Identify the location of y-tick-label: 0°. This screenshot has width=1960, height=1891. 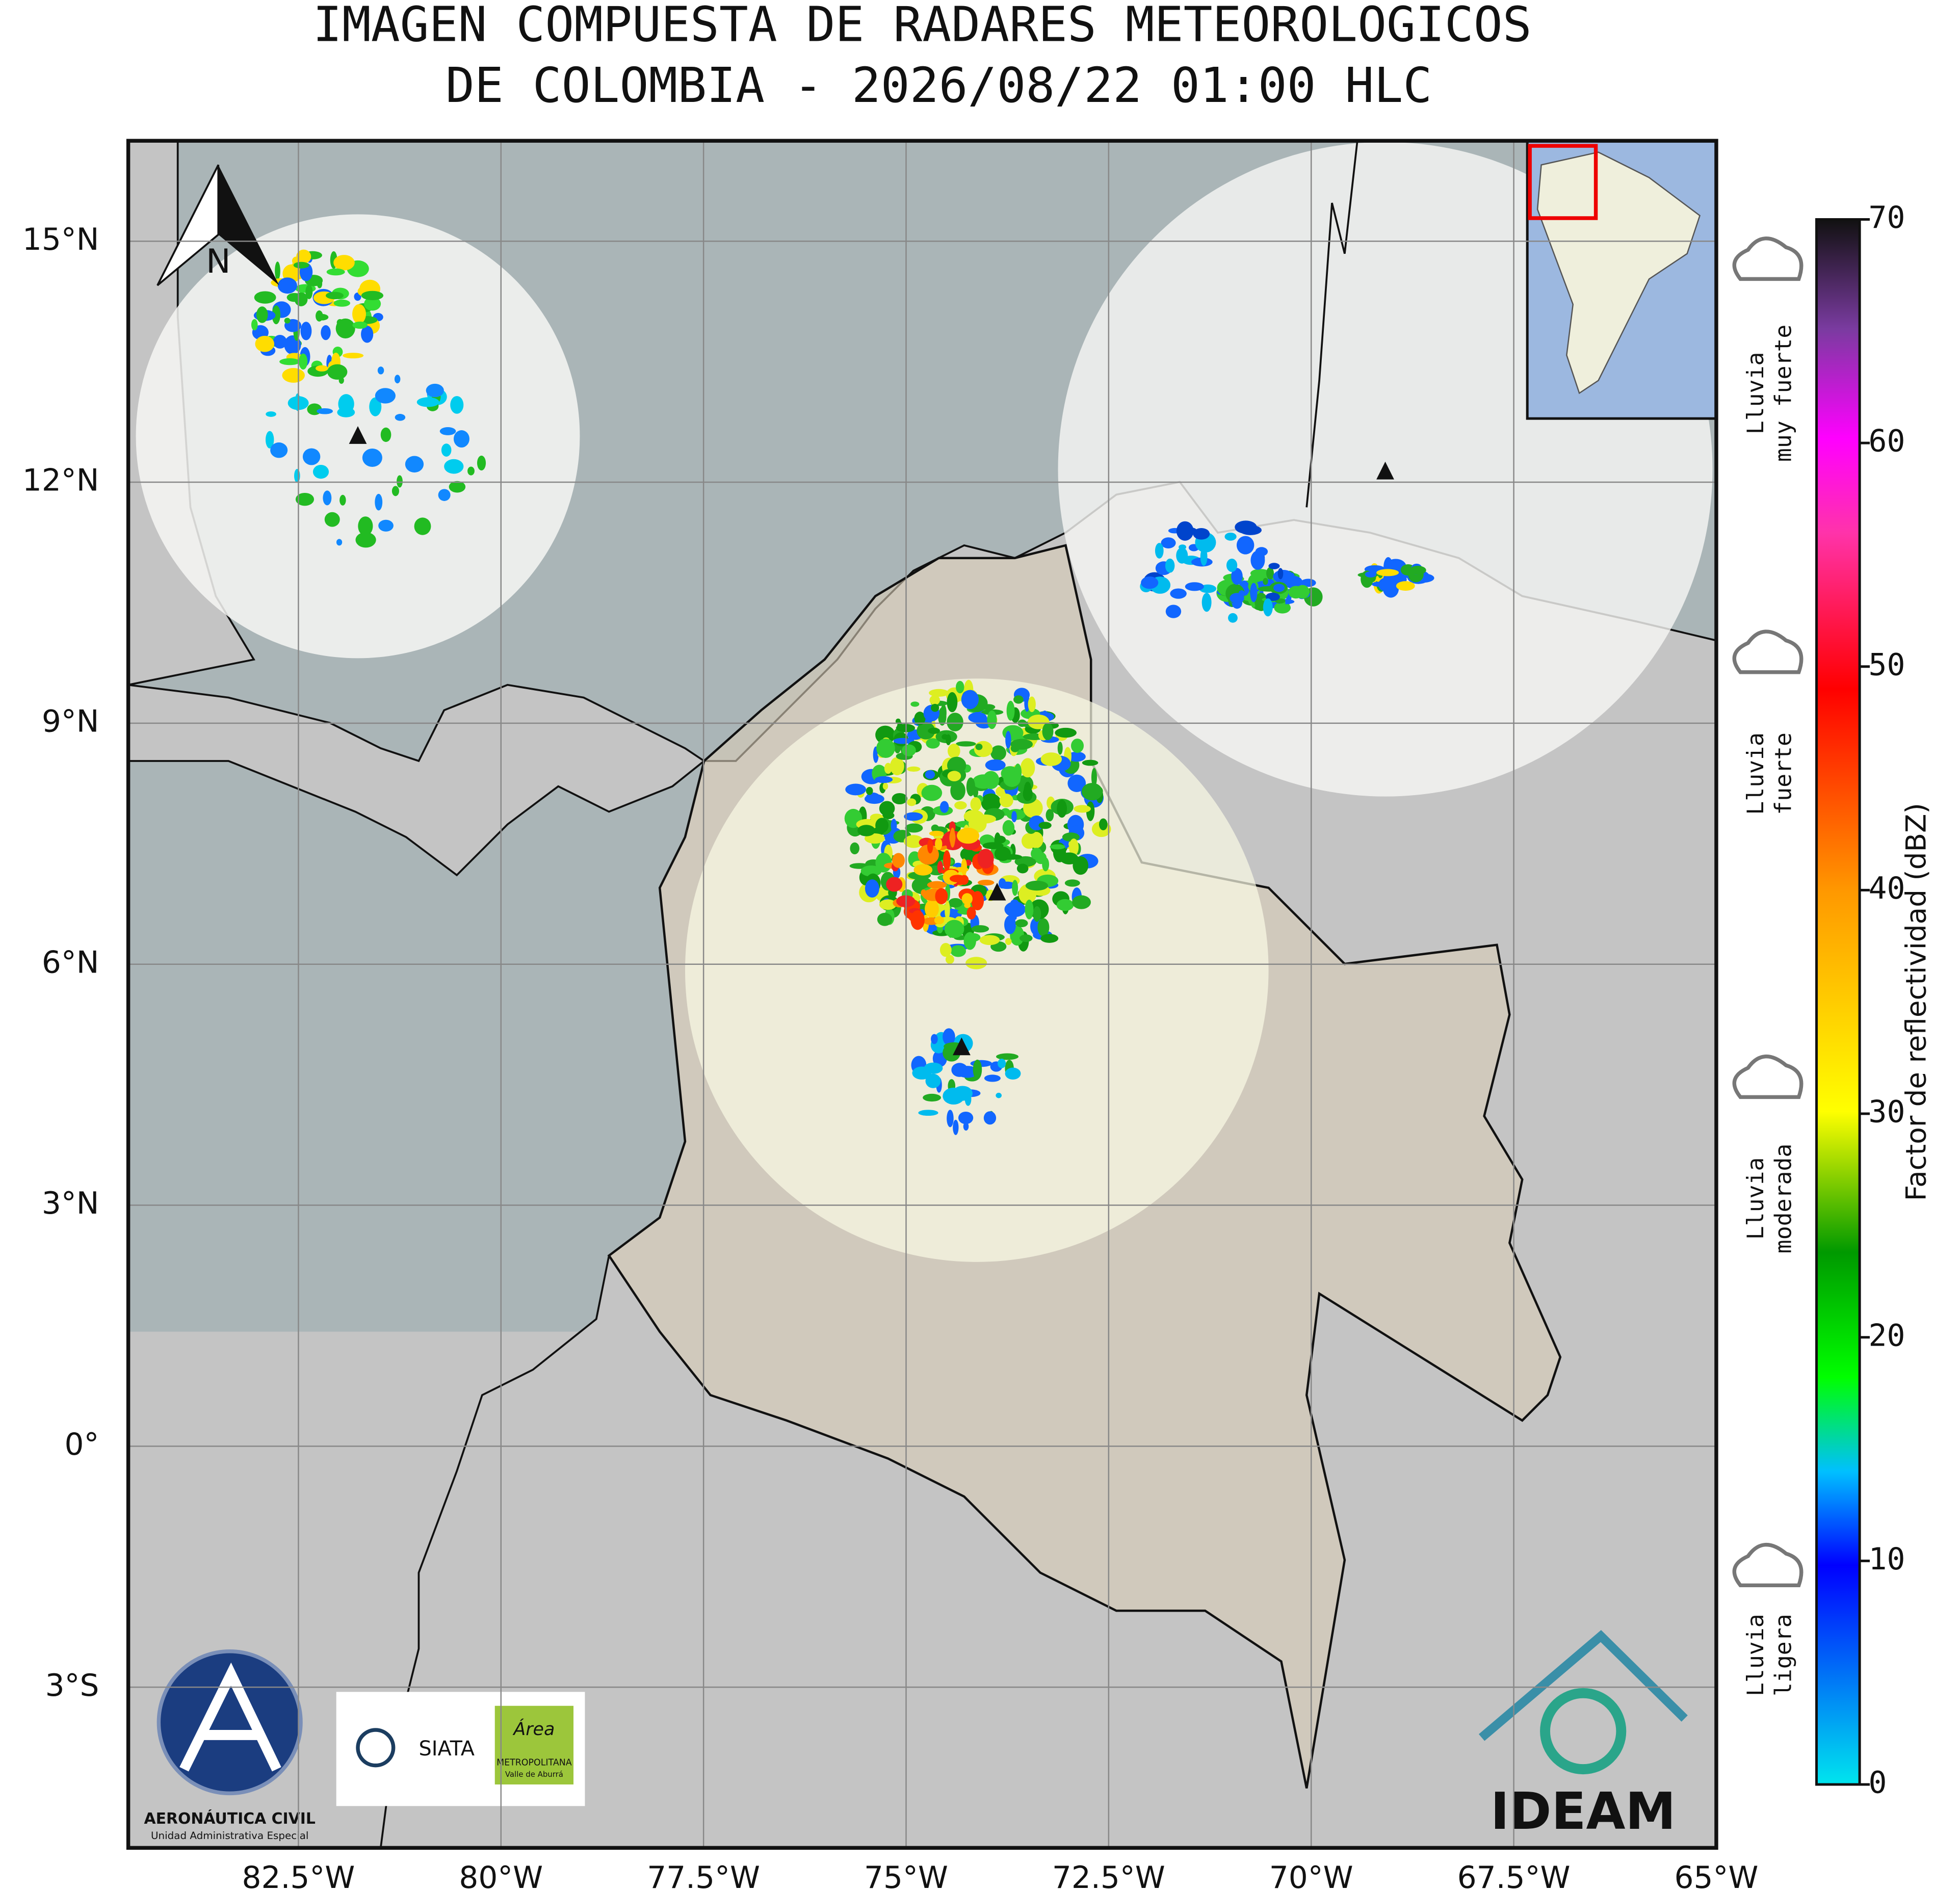
(82, 1444).